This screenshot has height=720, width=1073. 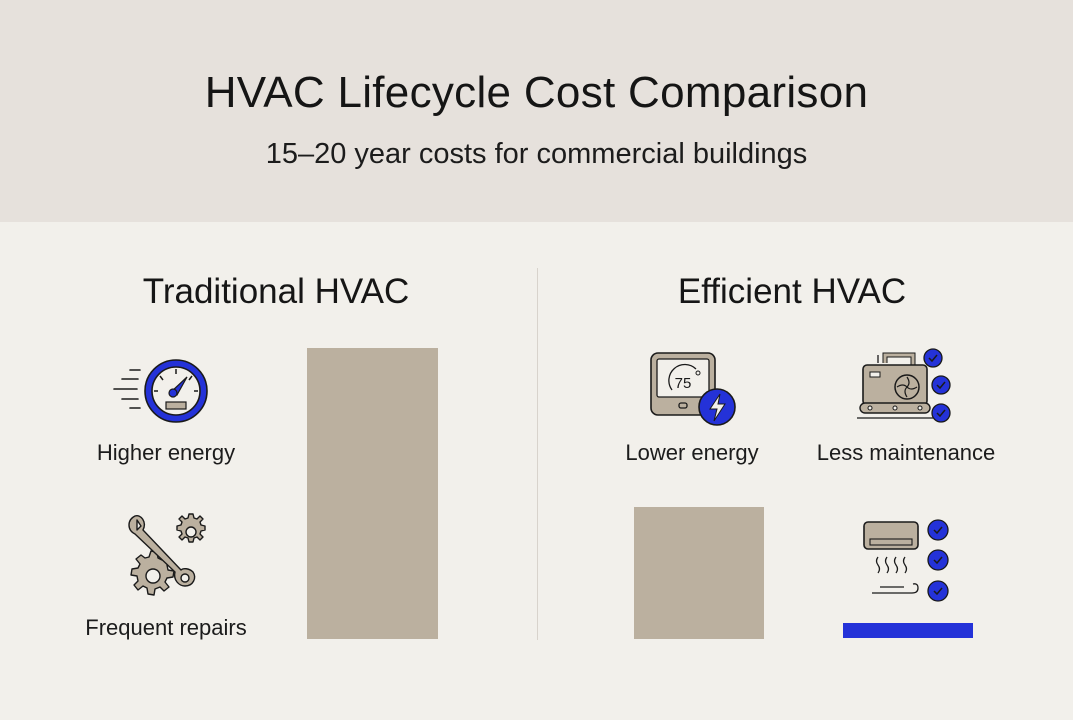 What do you see at coordinates (537, 454) in the screenshot?
I see `panel-divider` at bounding box center [537, 454].